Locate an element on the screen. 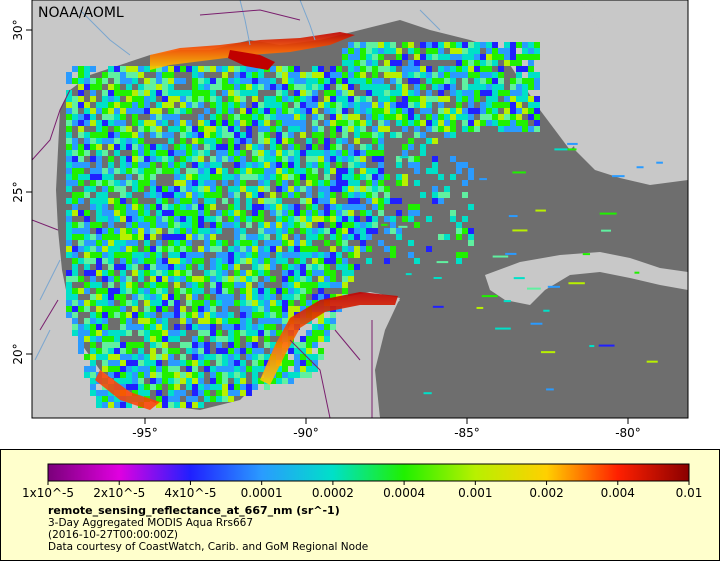 The image size is (720, 561). land-yucatan is located at coordinates (325, 355).